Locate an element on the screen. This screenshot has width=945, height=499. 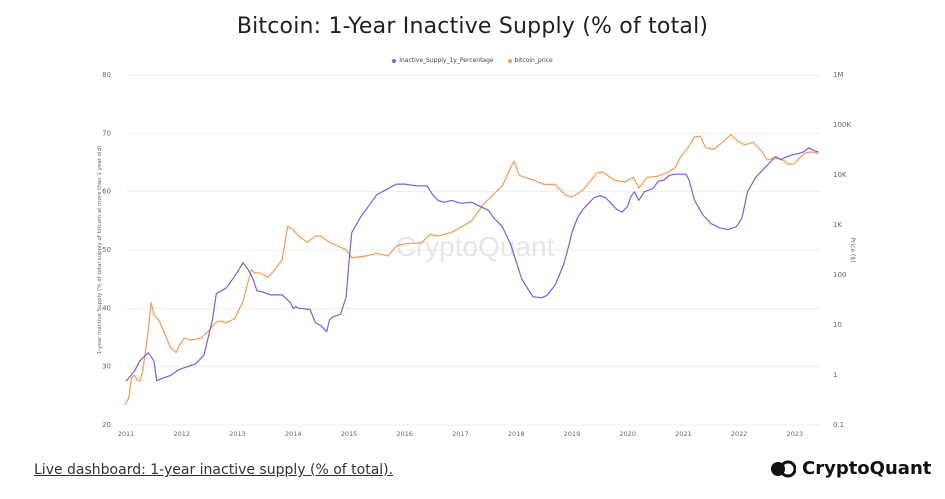
legend-label-price: bitcoin_price is located at coordinates (533, 60).